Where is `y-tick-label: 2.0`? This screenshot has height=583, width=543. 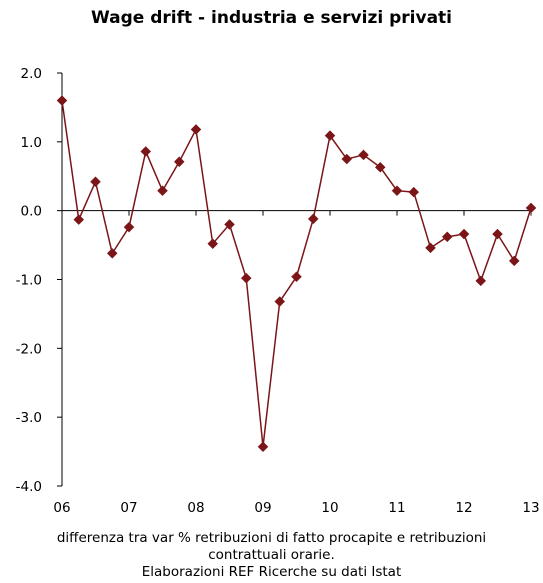
y-tick-label: 2.0 is located at coordinates (31, 74).